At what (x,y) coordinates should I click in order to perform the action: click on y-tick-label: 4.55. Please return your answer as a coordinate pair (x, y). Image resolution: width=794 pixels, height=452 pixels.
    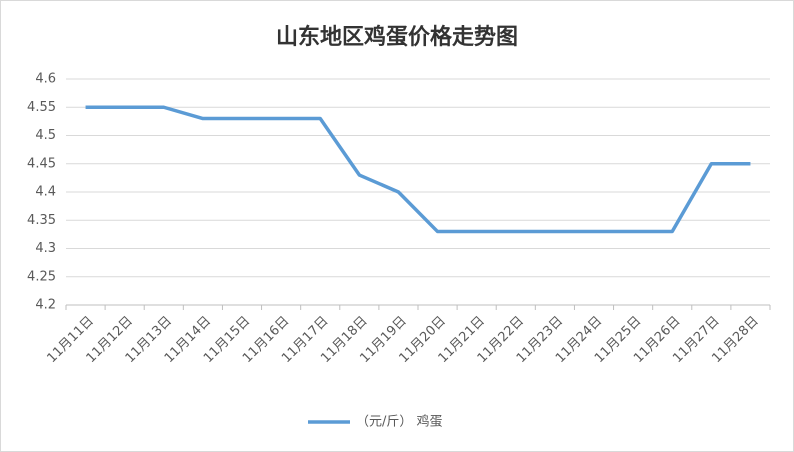
    Looking at the image, I should click on (41, 107).